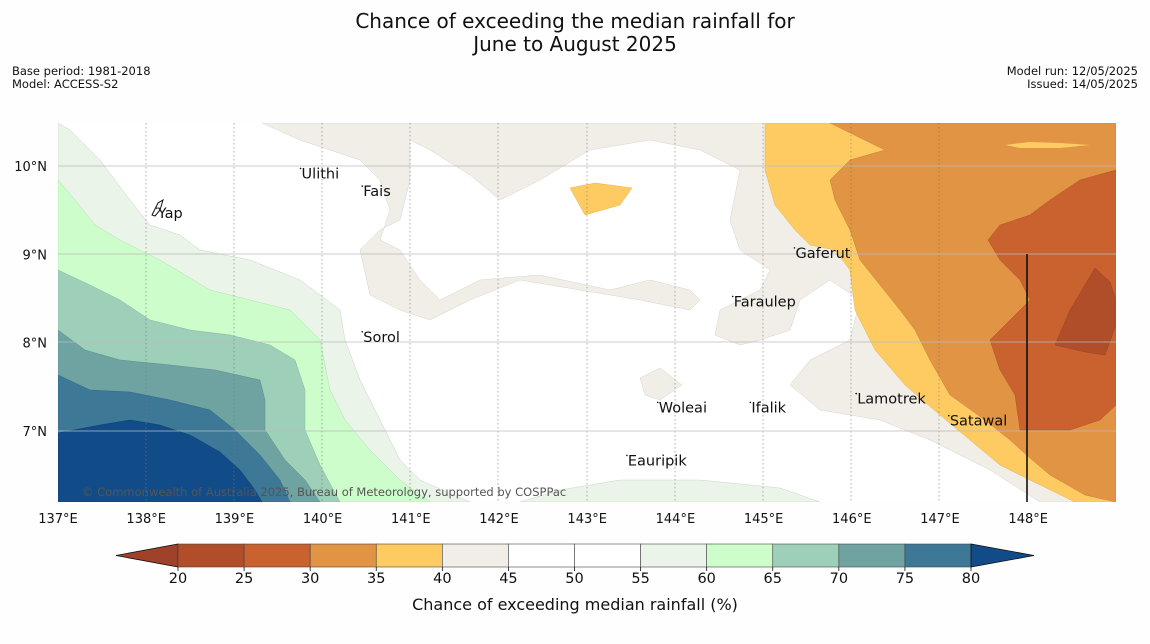  I want to click on latitude-labels: 10°N 9°N 8°N 7°N, so click(30, 300).